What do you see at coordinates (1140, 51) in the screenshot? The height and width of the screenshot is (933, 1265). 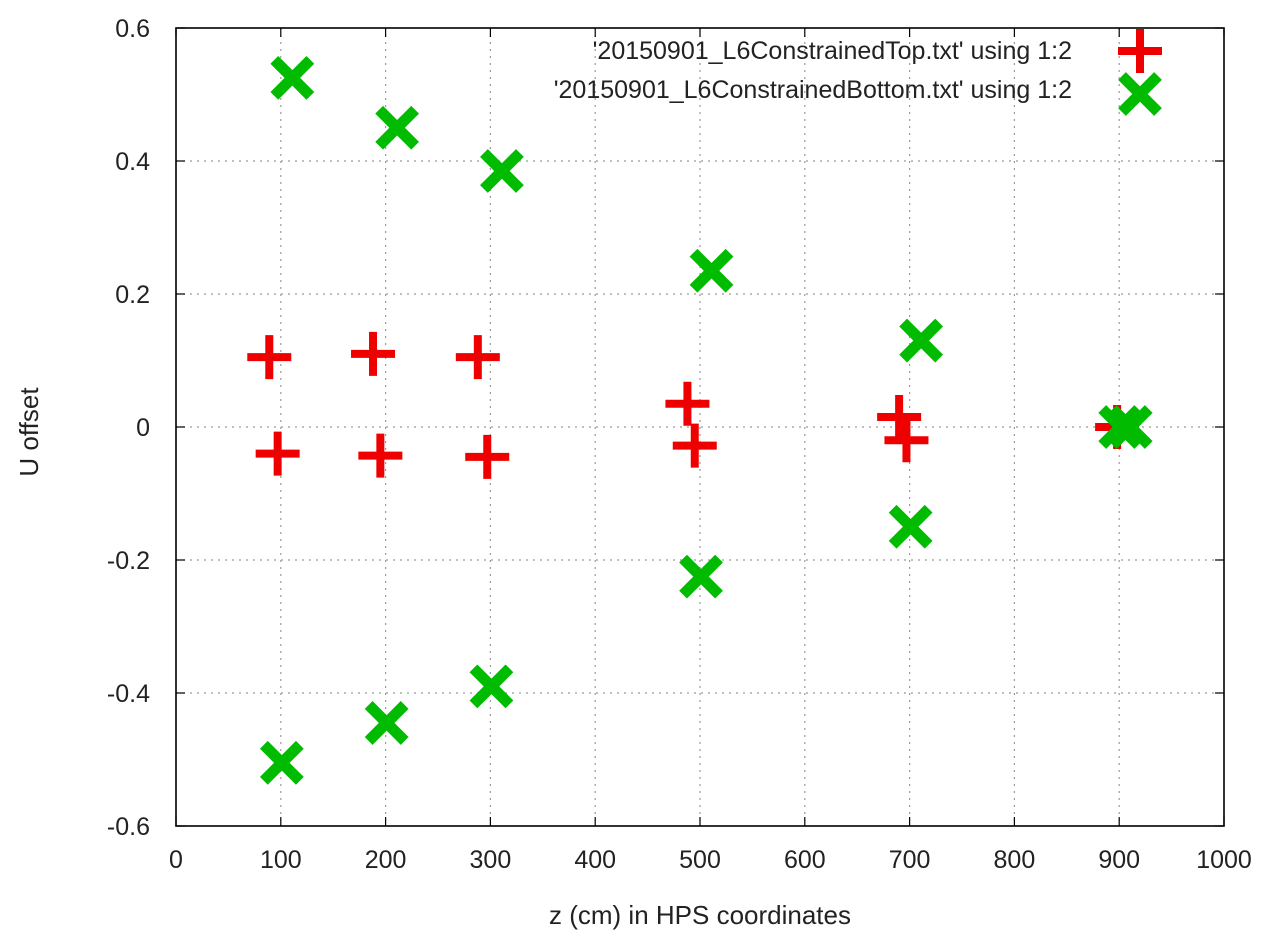 I see `legend-marker-plus` at bounding box center [1140, 51].